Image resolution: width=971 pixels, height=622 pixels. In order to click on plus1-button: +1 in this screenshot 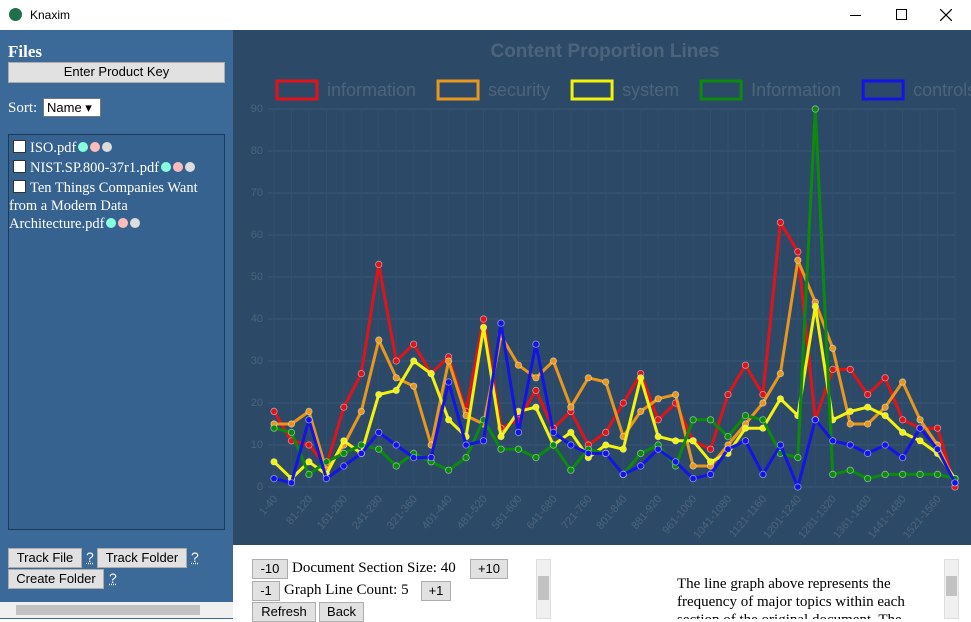, I will do `click(436, 591)`.